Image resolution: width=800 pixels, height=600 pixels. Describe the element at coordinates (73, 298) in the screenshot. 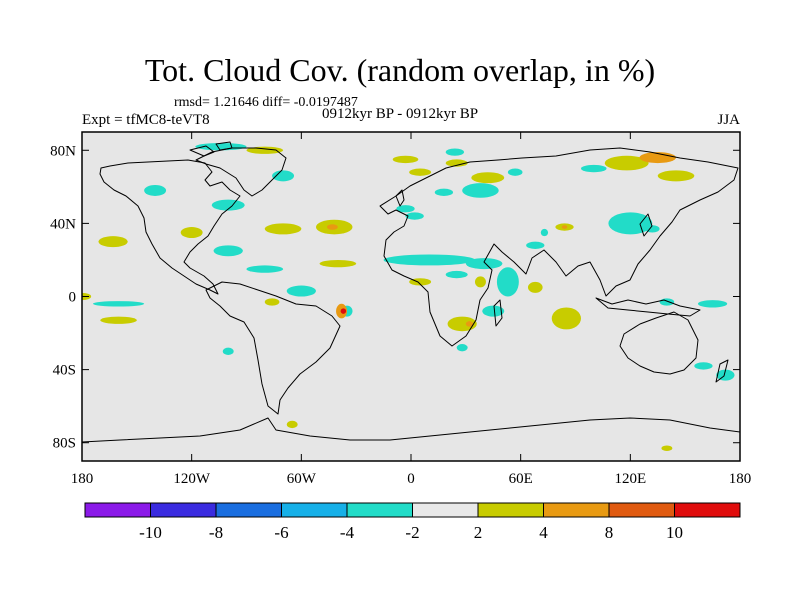

I see `y-tick-label: 0` at that location.